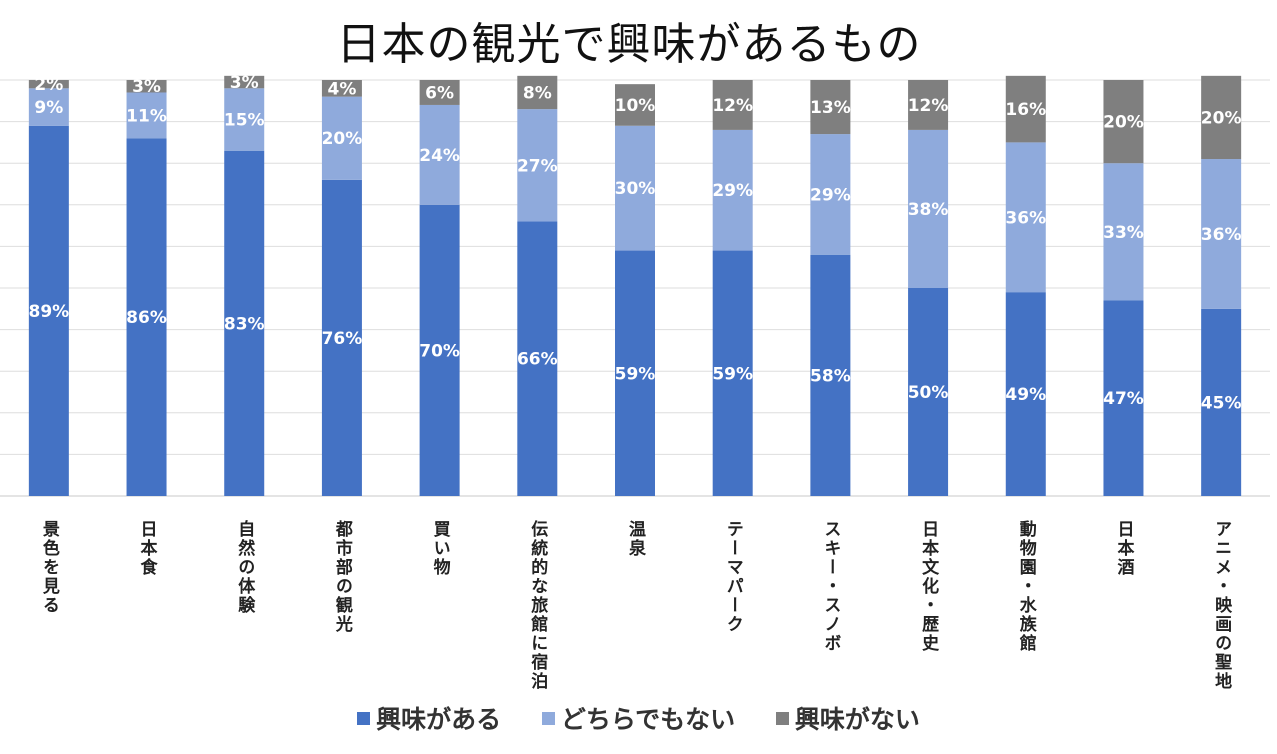 This screenshot has height=754, width=1277. I want to click on chart-title: 日本の観光で興味があるもの, so click(629, 44).